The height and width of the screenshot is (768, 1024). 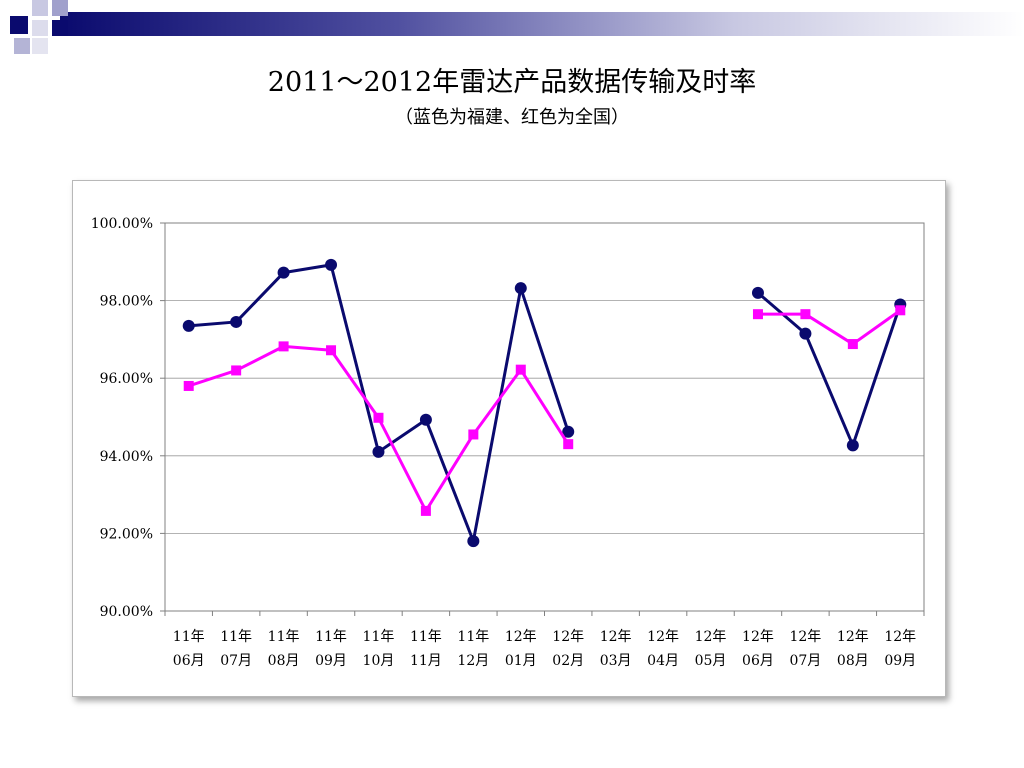 What do you see at coordinates (711, 661) in the screenshot?
I see `x-tick-label: 05月` at bounding box center [711, 661].